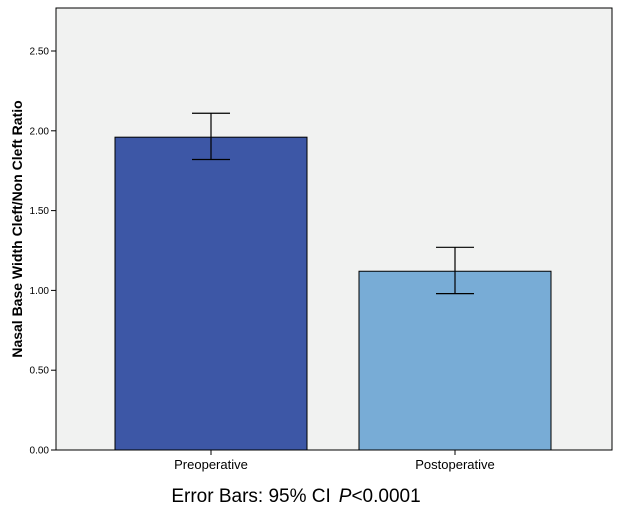 The width and height of the screenshot is (619, 513). I want to click on error-bars-footnote: Error Bars: 95% CI P<0.0001, so click(295, 496).